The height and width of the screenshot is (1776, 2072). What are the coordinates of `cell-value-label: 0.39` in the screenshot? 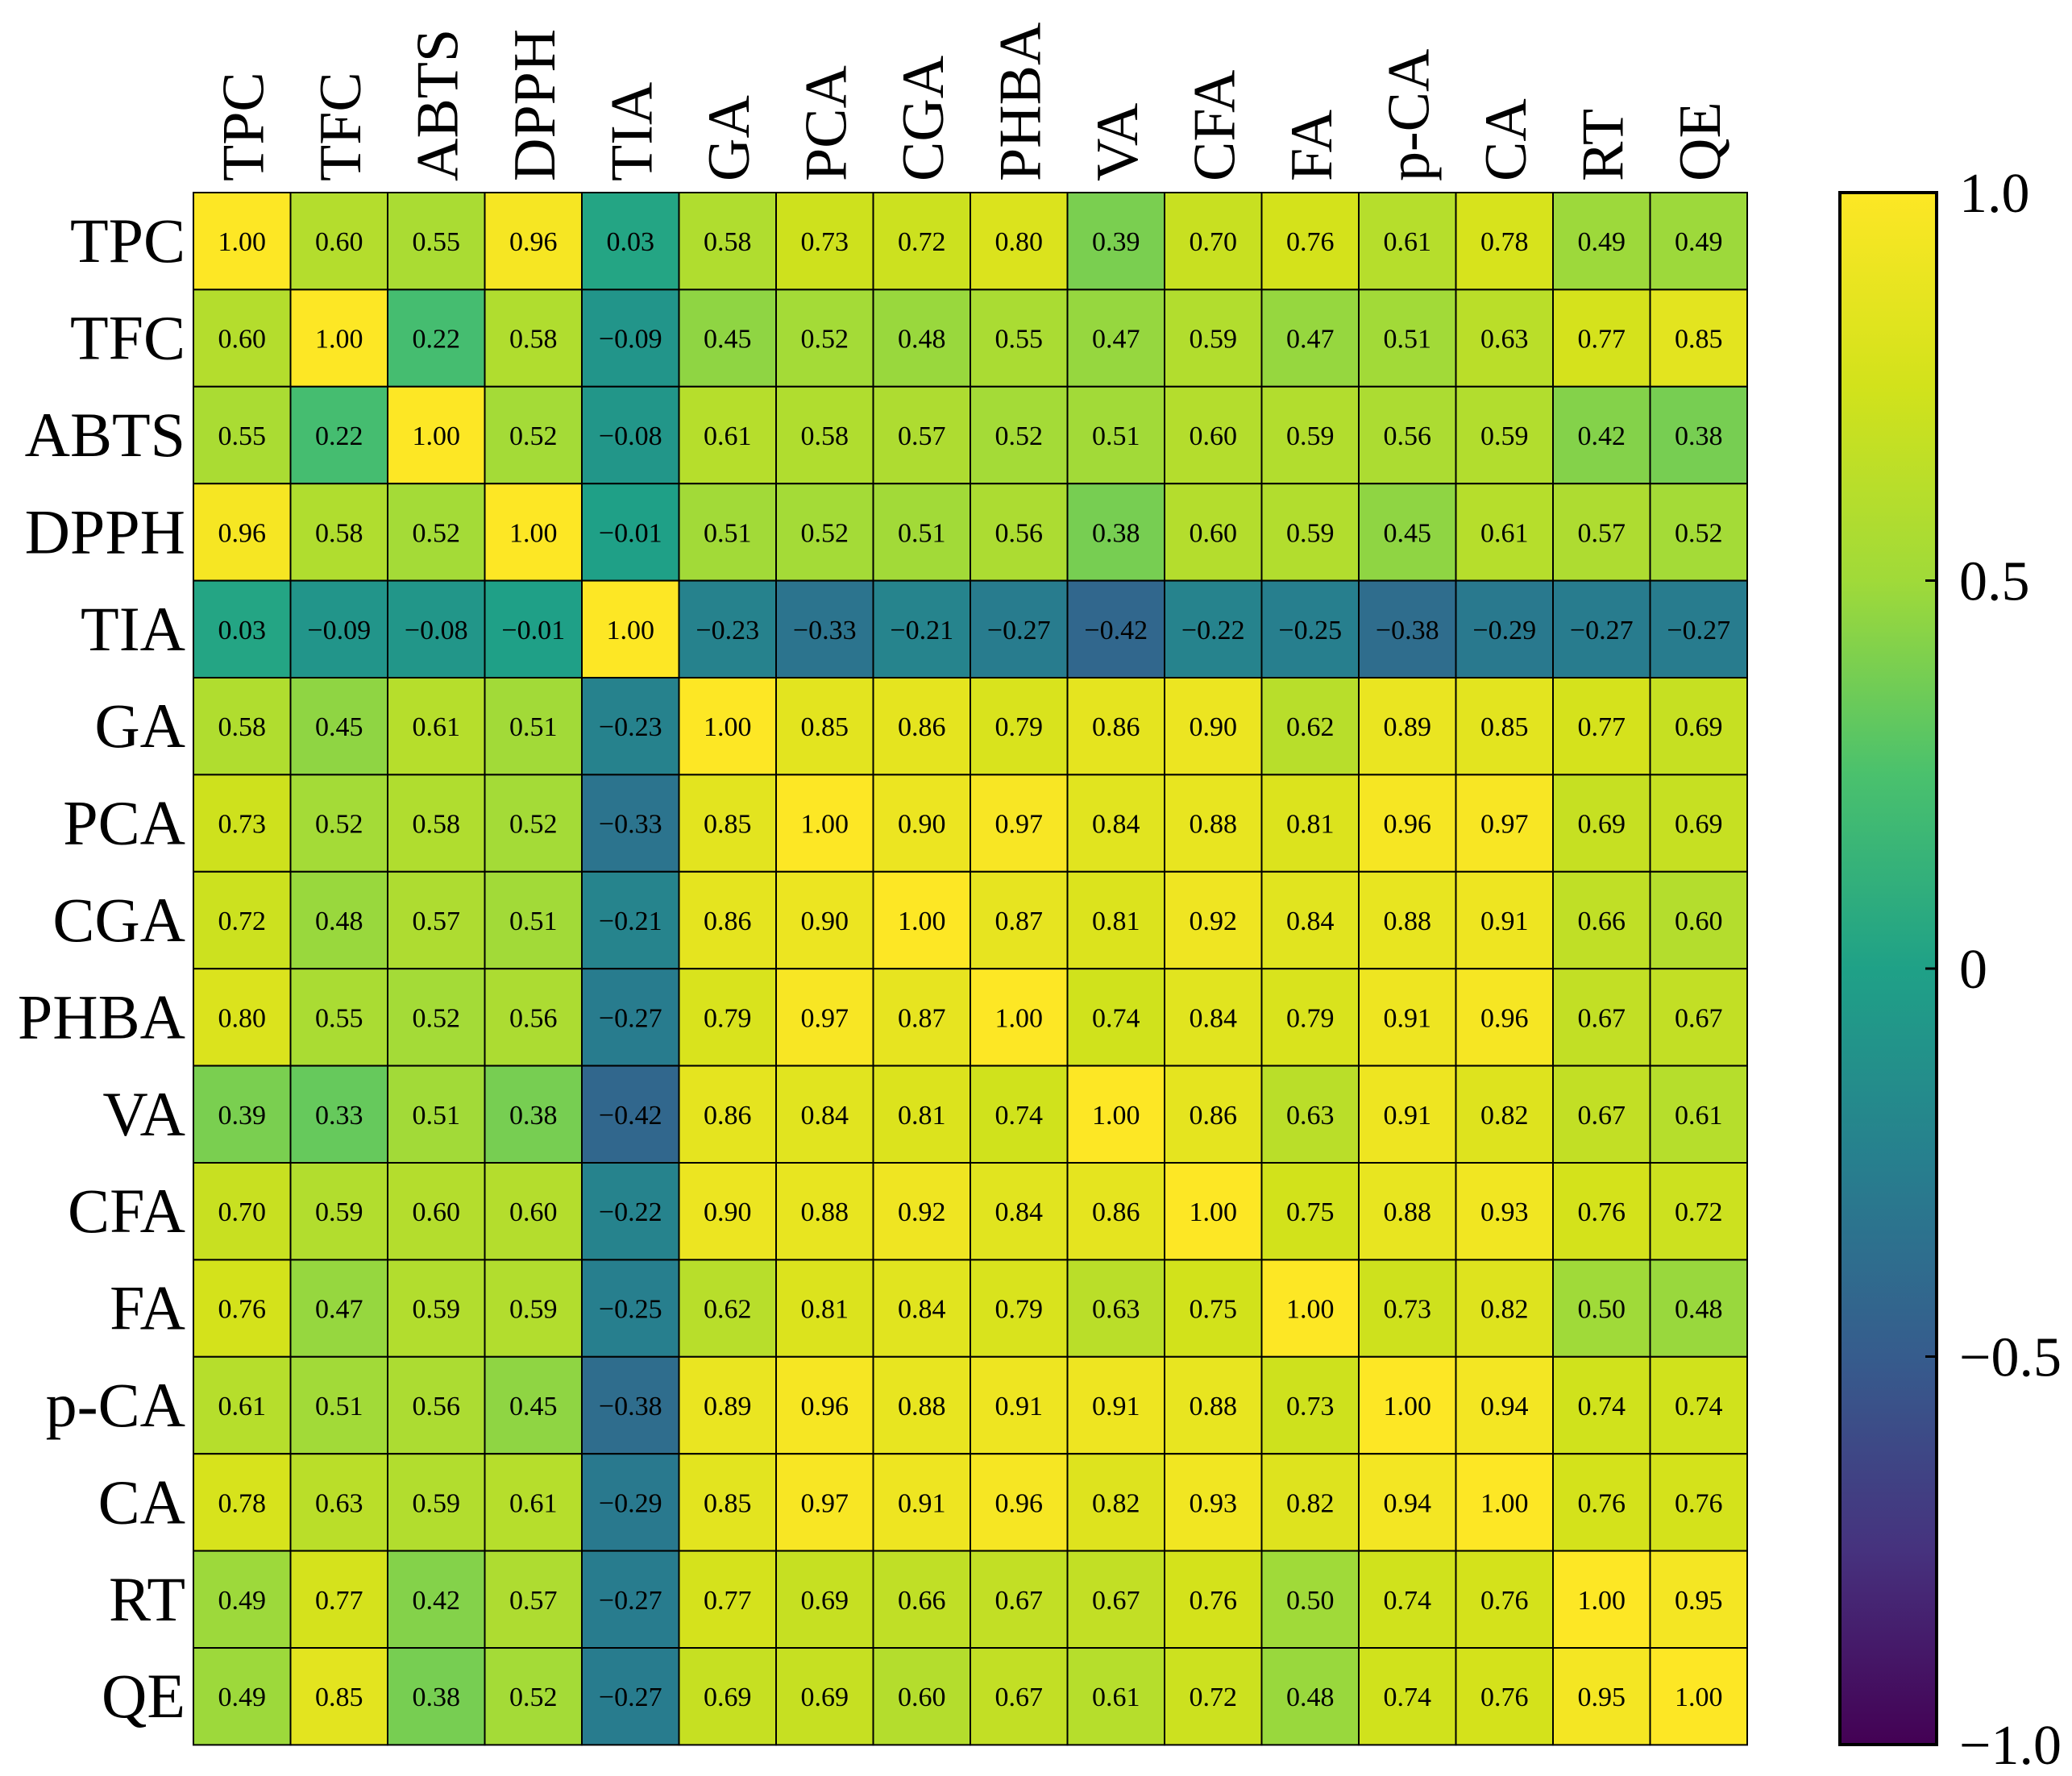 It's located at (242, 1116).